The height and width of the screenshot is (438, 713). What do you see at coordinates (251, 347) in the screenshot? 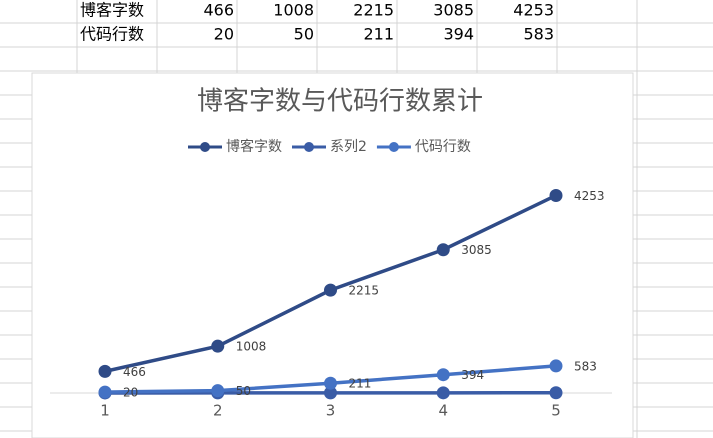
I see `data-label: 1008` at bounding box center [251, 347].